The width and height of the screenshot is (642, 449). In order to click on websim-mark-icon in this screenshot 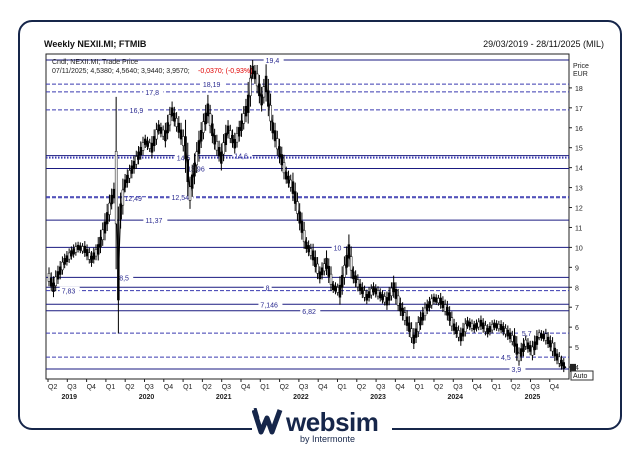, I will do `click(267, 421)`.